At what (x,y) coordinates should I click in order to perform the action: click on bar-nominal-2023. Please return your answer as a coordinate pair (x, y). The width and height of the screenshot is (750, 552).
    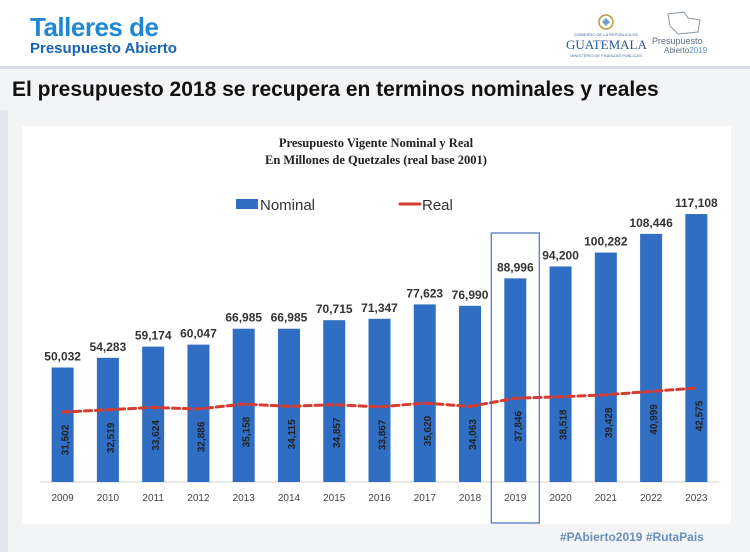
    Looking at the image, I should click on (696, 348).